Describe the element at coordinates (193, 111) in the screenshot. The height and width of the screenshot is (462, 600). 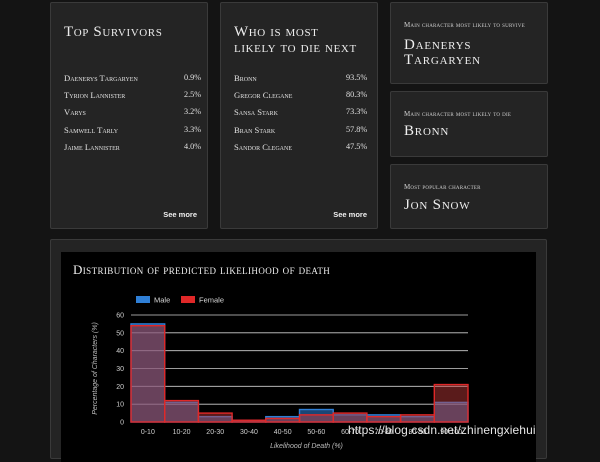
I see `survivor-pct: 3.2%` at that location.